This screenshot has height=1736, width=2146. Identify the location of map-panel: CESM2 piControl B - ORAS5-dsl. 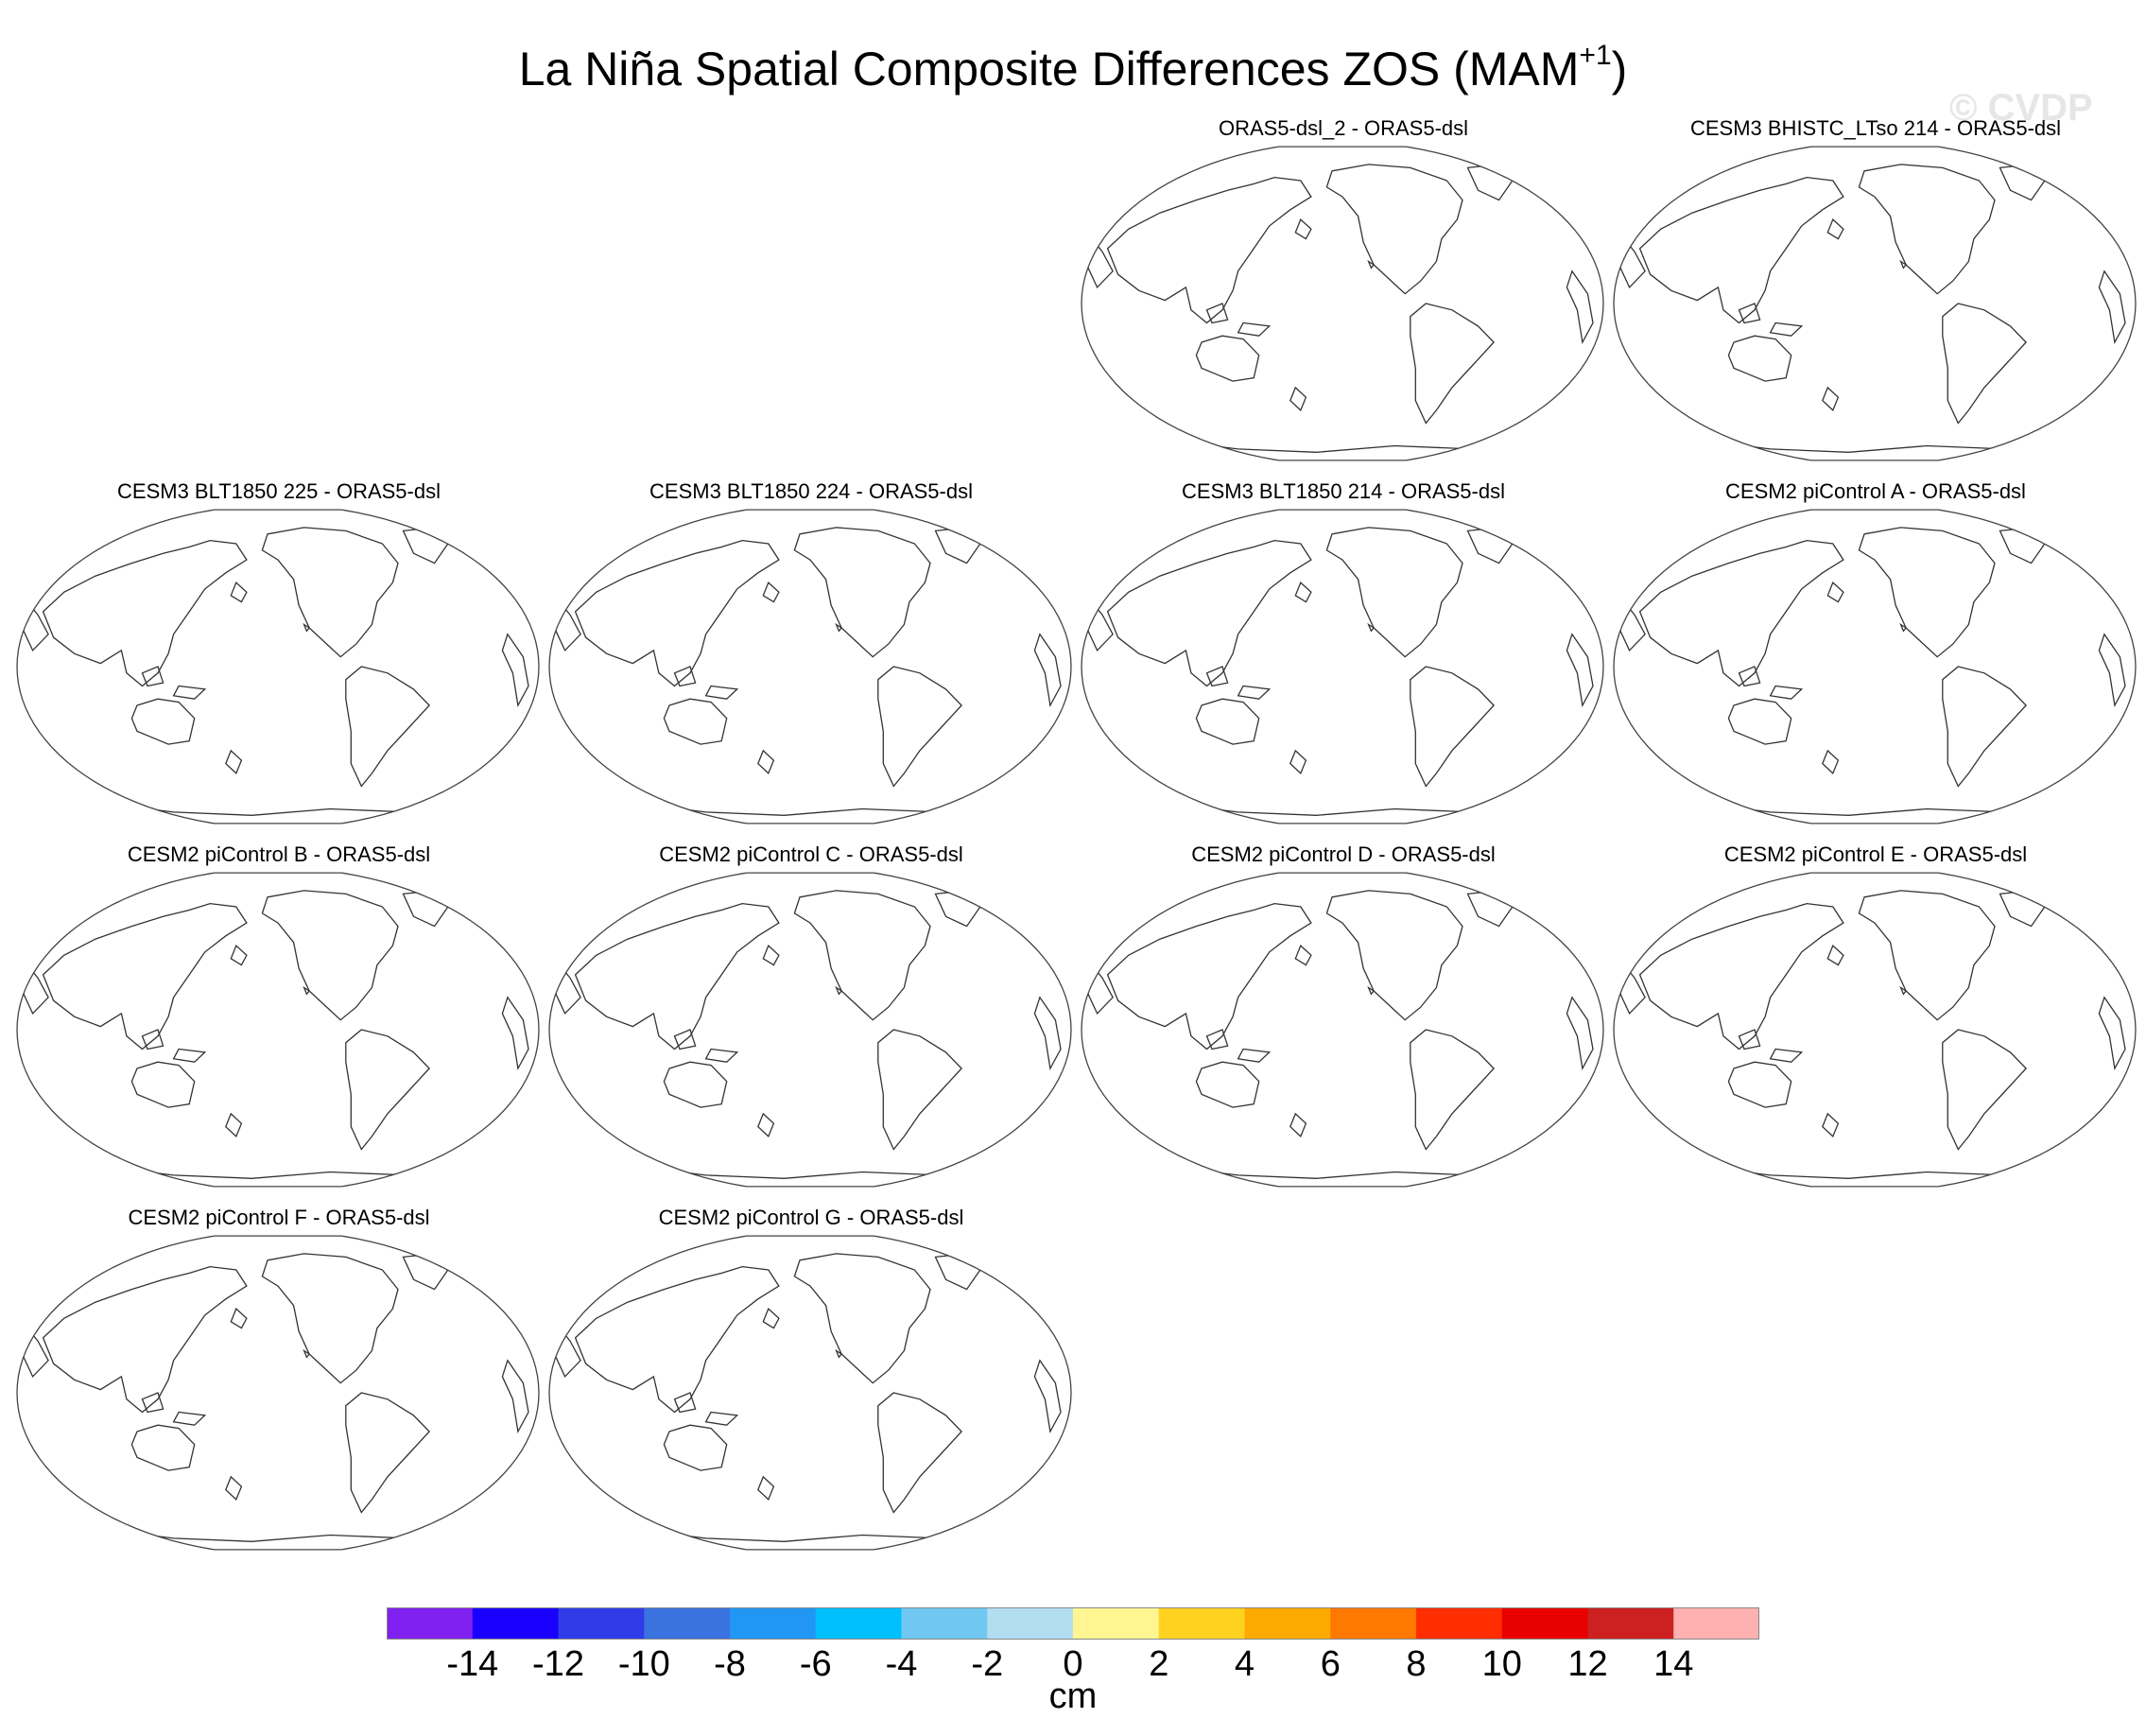
(279, 1024).